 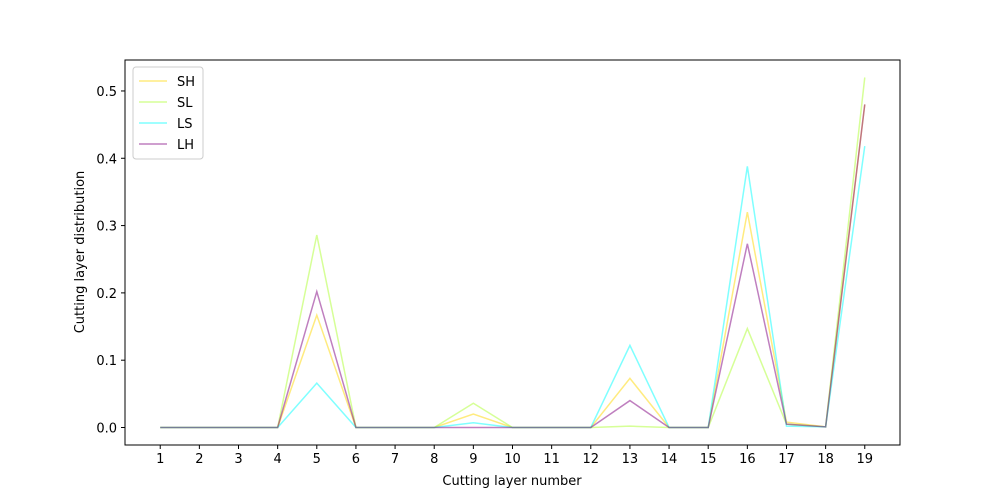 I want to click on legend-label: LH, so click(x=185, y=145).